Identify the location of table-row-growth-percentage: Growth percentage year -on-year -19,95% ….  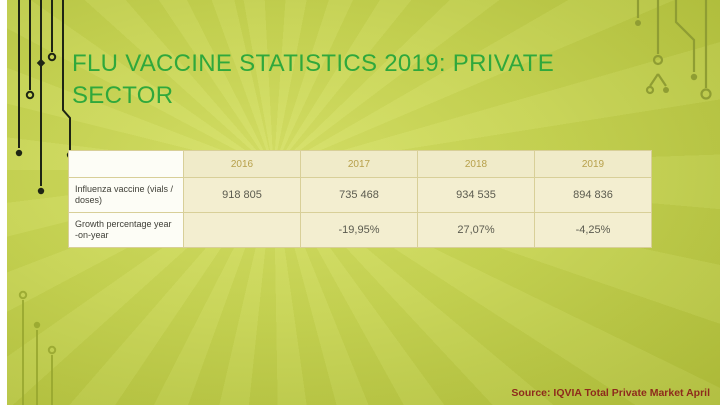
(360, 230).